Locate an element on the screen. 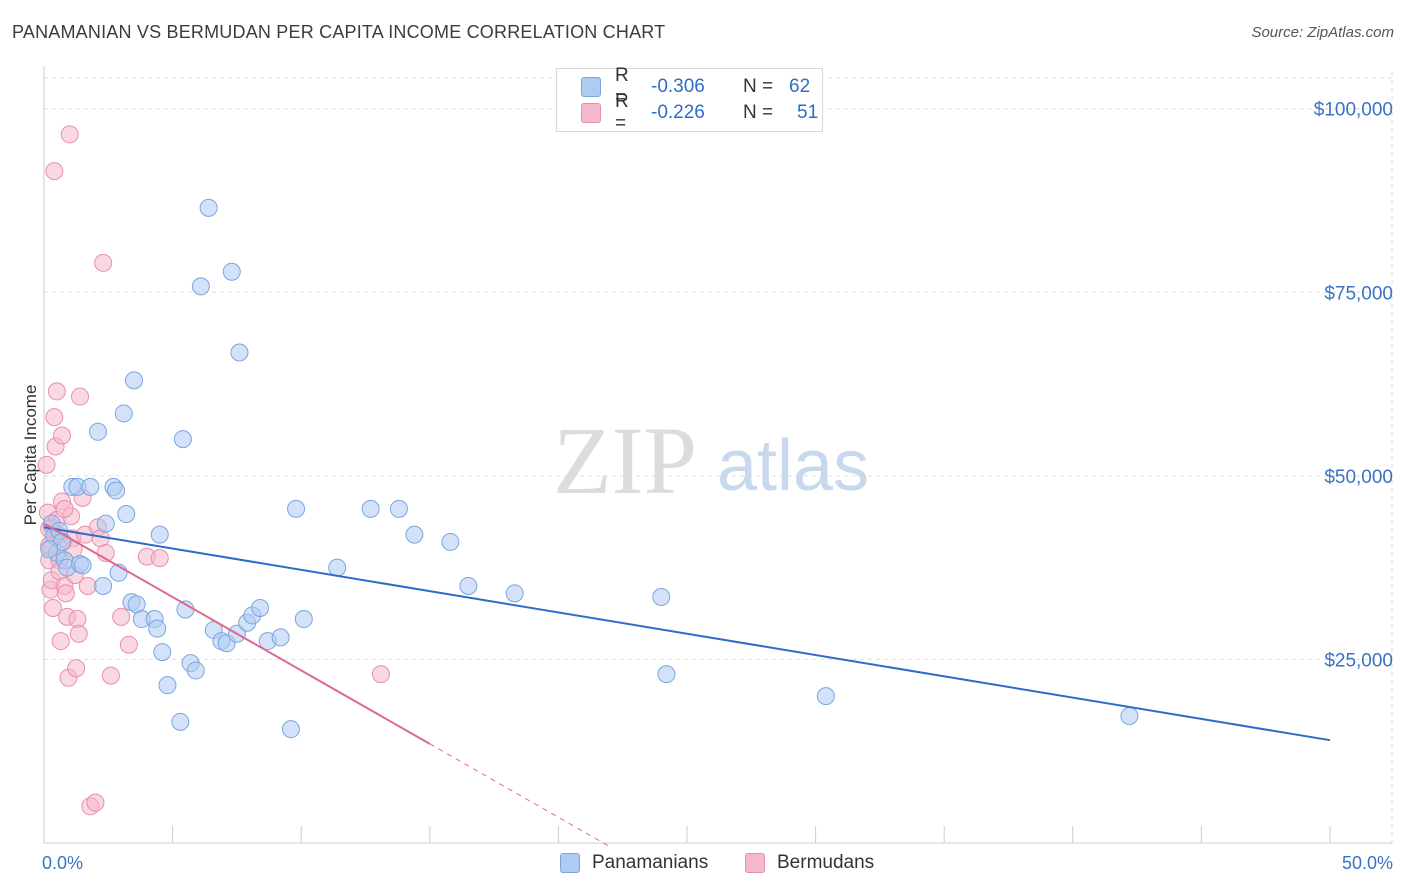 This screenshot has height=892, width=1406. legend-row-bermudans: R = -0.226 N = 51 is located at coordinates (700, 112).